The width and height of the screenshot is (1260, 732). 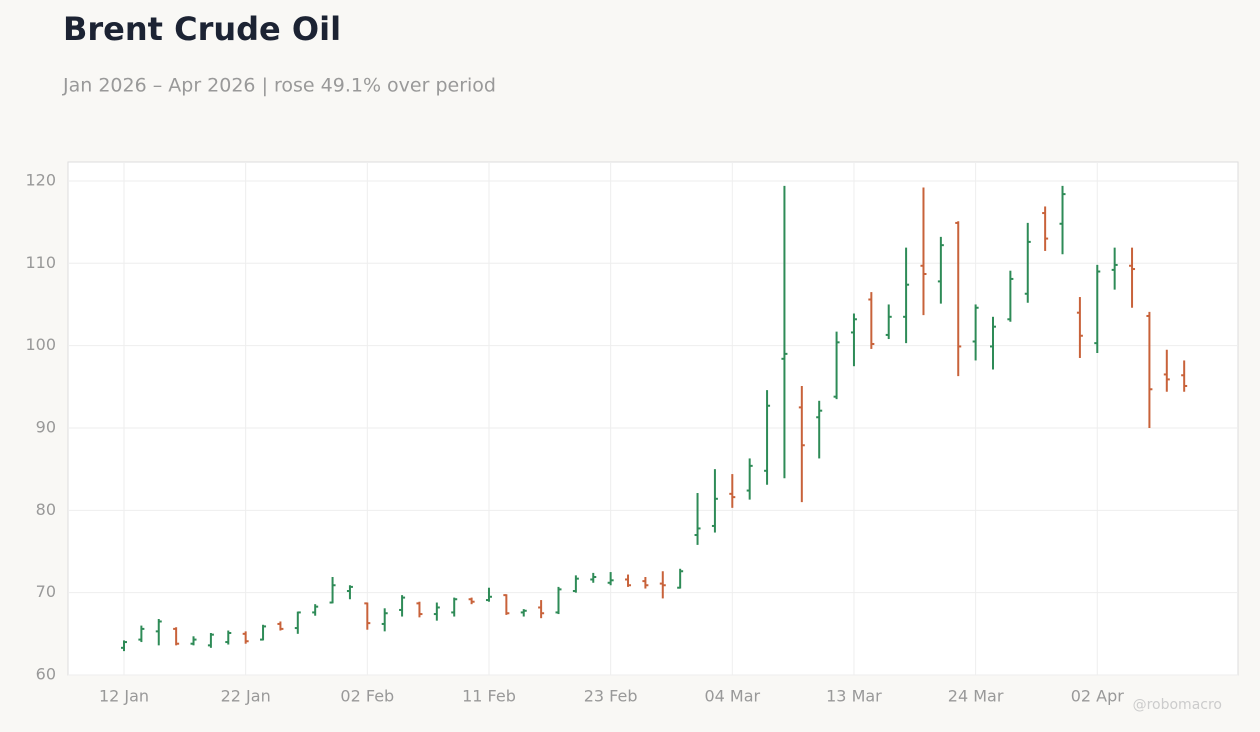 What do you see at coordinates (1098, 696) in the screenshot?
I see `x-tick-label: 02 Apr` at bounding box center [1098, 696].